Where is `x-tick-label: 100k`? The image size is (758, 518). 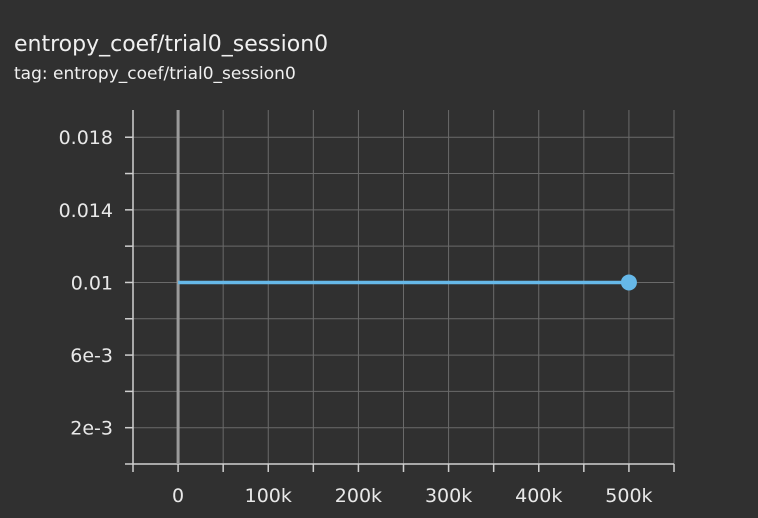 x-tick-label: 100k is located at coordinates (268, 496).